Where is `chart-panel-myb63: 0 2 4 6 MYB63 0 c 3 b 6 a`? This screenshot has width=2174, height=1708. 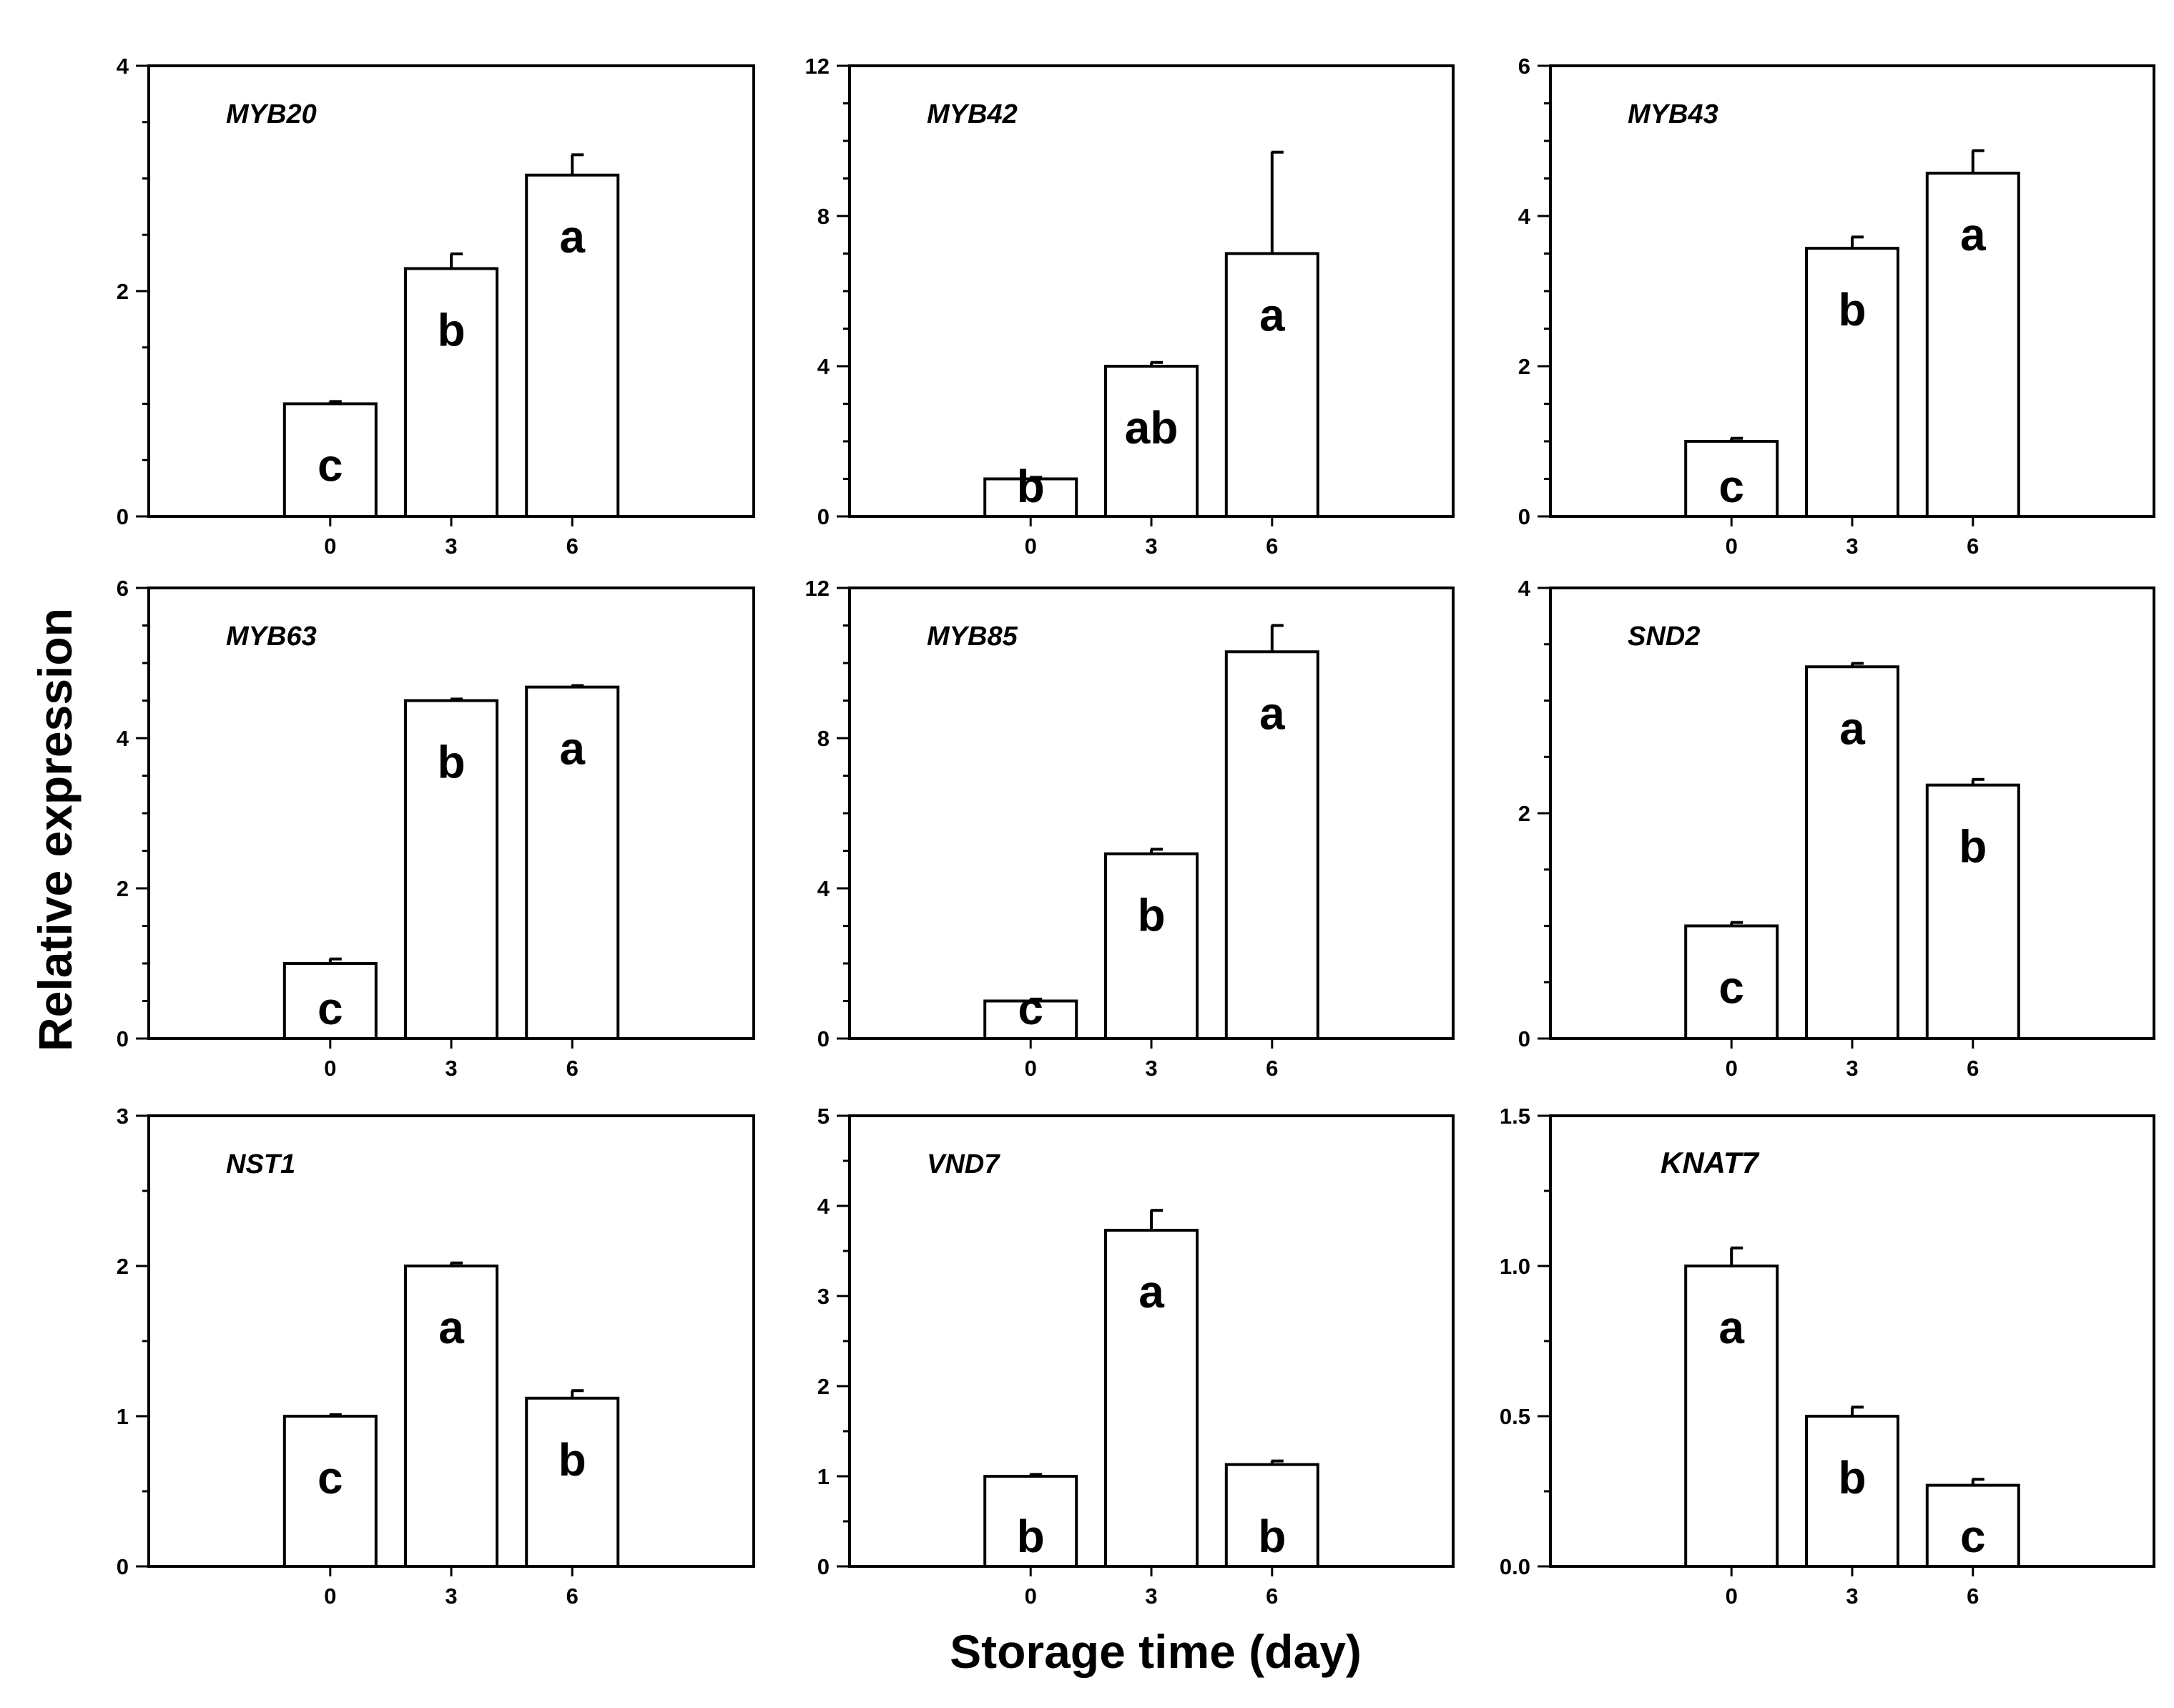 chart-panel-myb63: 0 2 4 6 MYB63 0 c 3 b 6 a is located at coordinates (436, 829).